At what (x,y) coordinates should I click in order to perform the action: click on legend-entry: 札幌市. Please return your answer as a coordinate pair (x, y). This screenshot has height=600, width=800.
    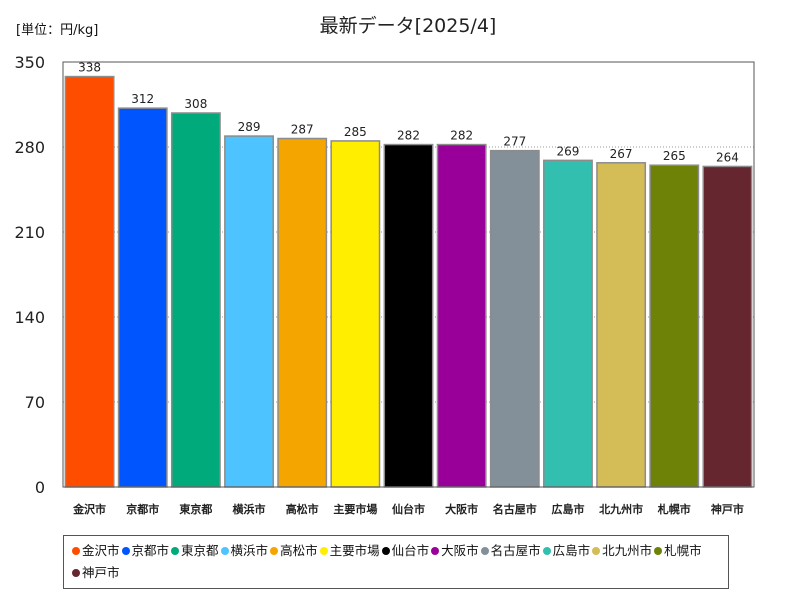
    Looking at the image, I should click on (678, 551).